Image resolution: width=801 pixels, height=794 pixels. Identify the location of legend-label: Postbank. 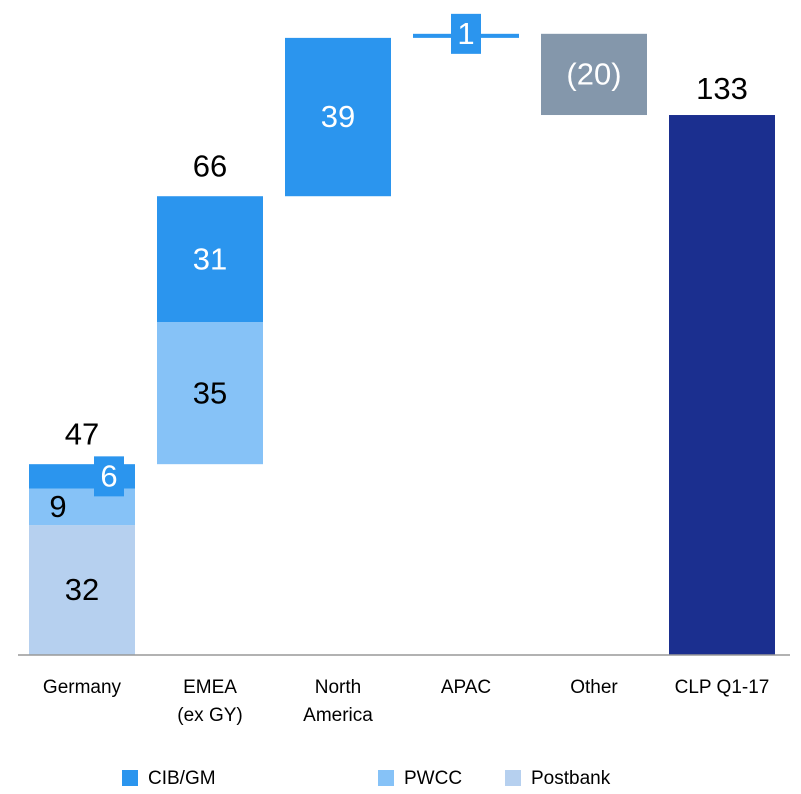
(571, 778).